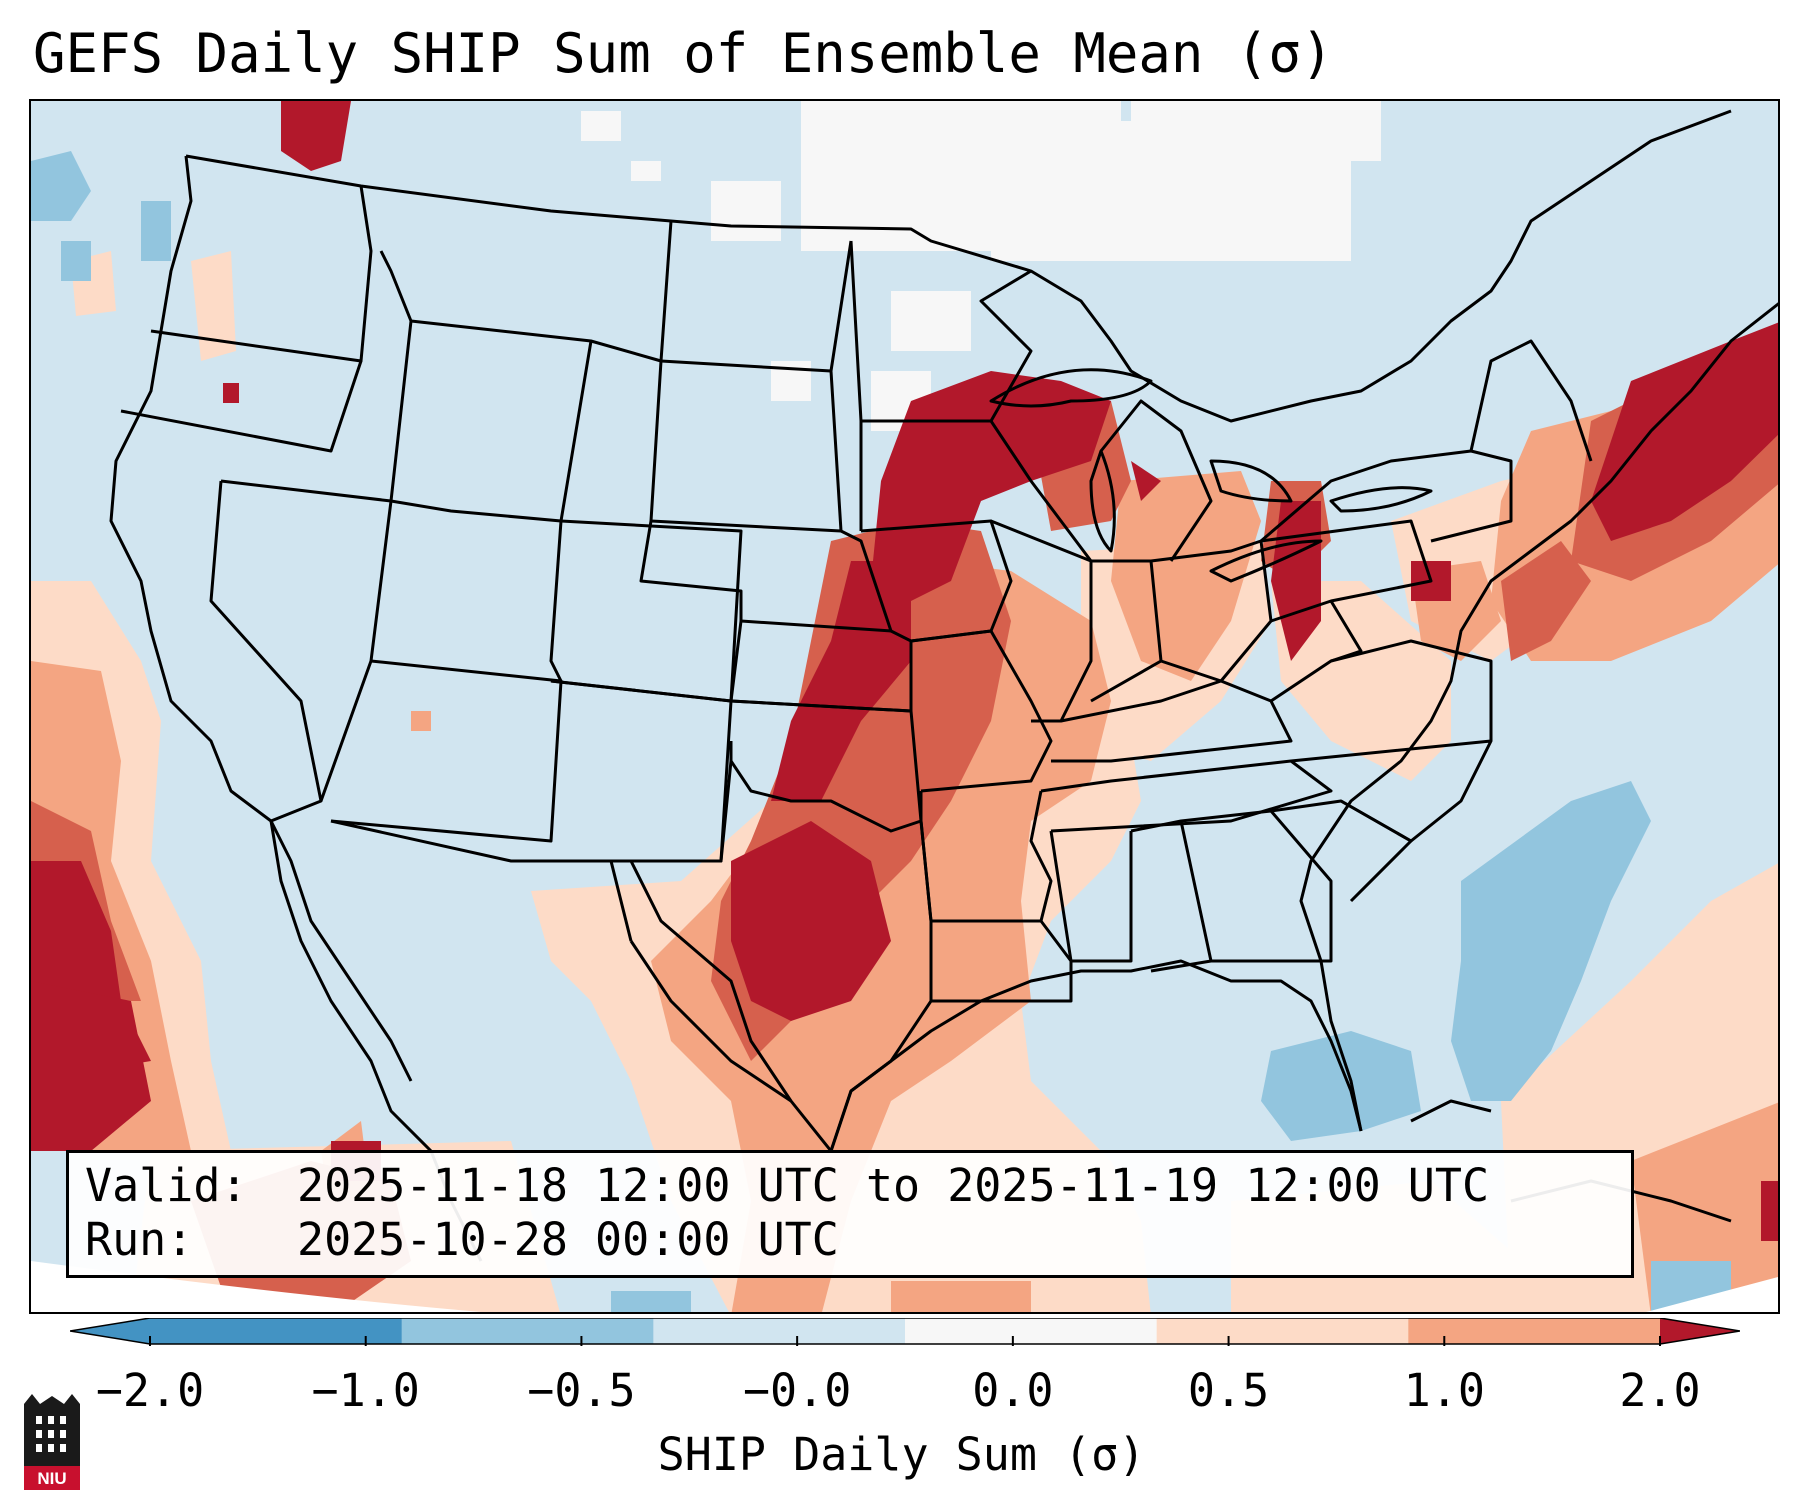  Describe the element at coordinates (256, 1286) in the screenshot. I see `no-data-corner-west` at that location.